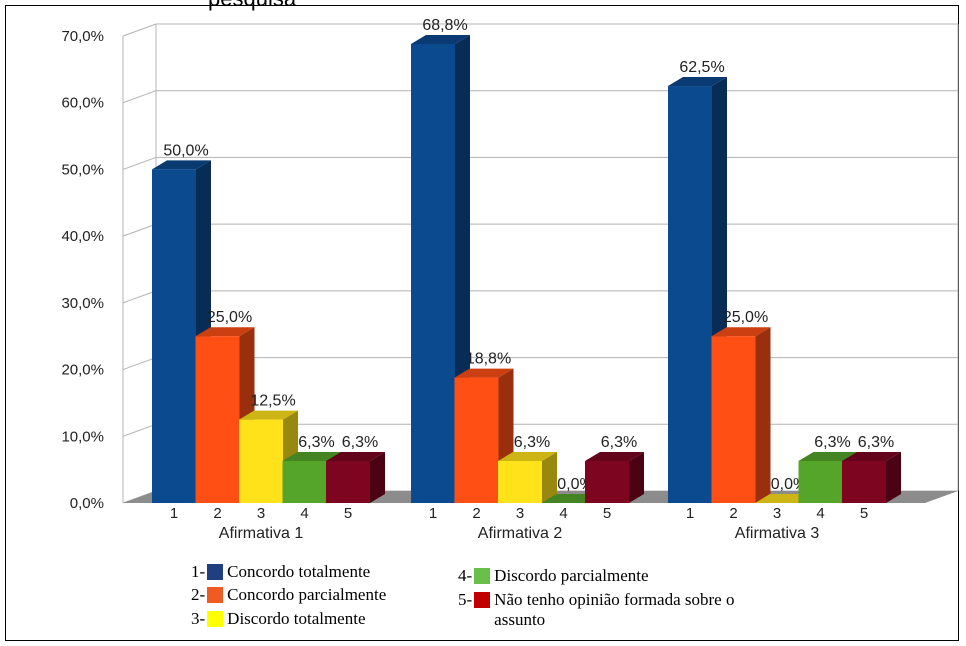 The width and height of the screenshot is (966, 646). What do you see at coordinates (280, 572) in the screenshot?
I see `legend-item-1: 1- Concordo totalmente` at bounding box center [280, 572].